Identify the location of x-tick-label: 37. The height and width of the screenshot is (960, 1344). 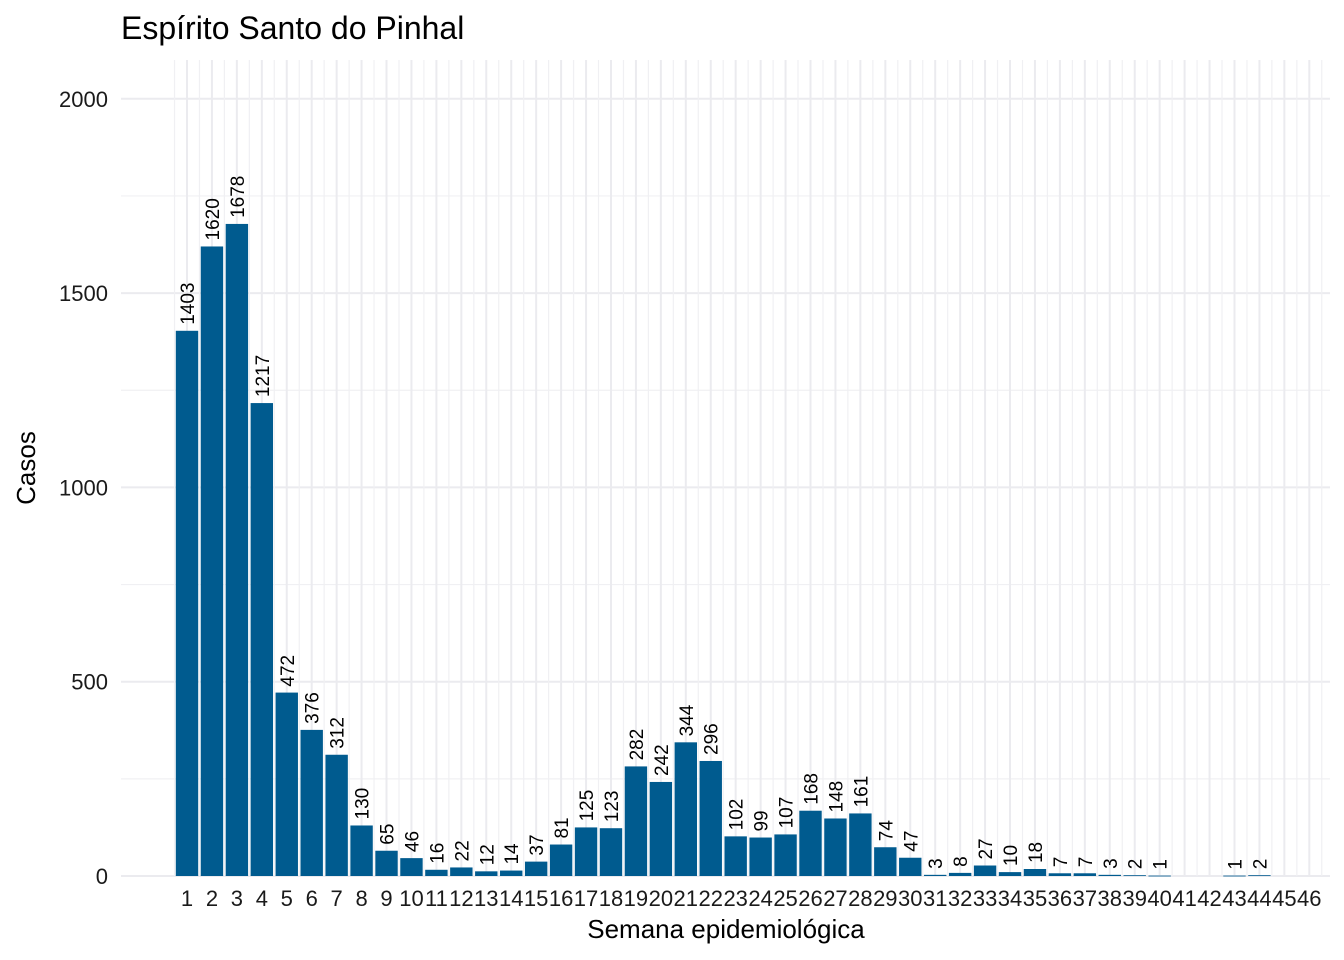
(1085, 898).